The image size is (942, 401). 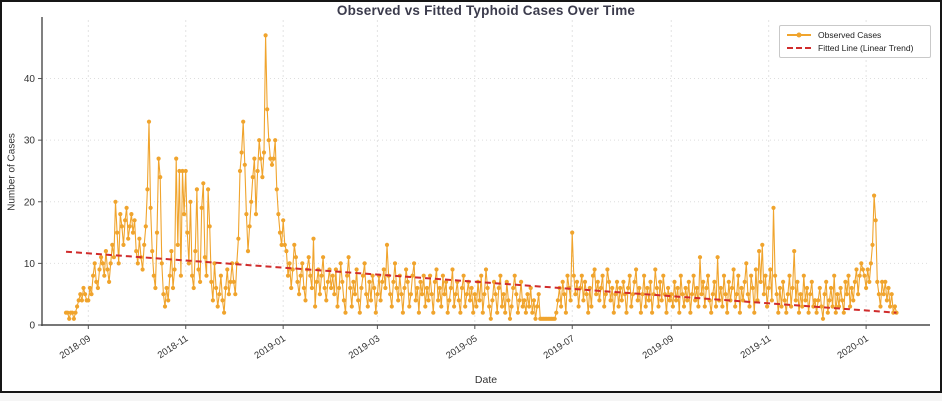 I want to click on x-tick-label: 2020-01, so click(x=853, y=347).